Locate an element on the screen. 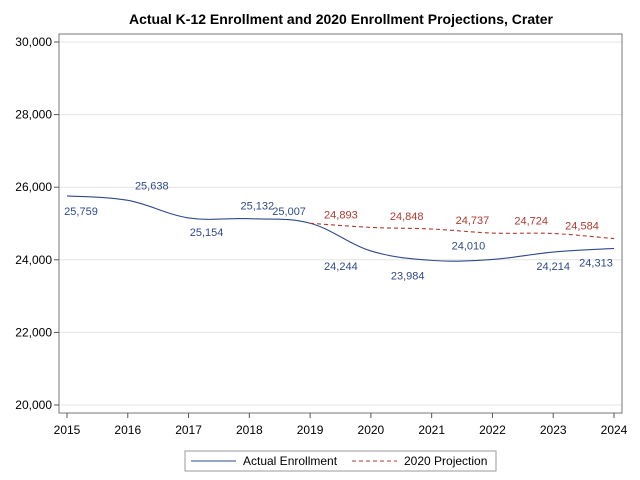 The image size is (640, 480). data-label-actual: 25,007 is located at coordinates (289, 212).